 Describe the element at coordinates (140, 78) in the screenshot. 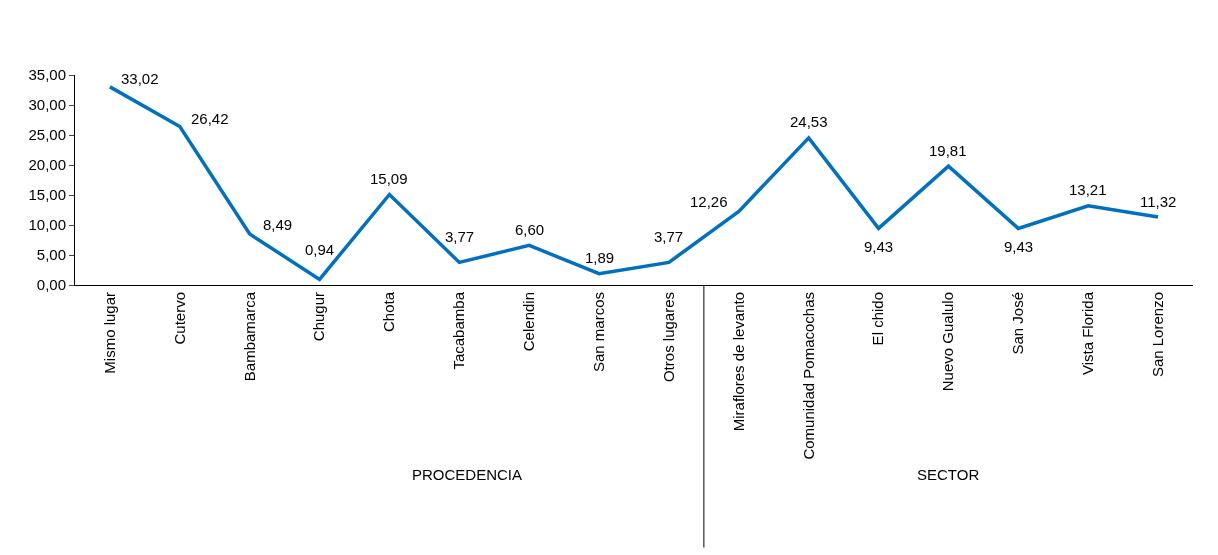

I see `data-label: 33,02` at that location.